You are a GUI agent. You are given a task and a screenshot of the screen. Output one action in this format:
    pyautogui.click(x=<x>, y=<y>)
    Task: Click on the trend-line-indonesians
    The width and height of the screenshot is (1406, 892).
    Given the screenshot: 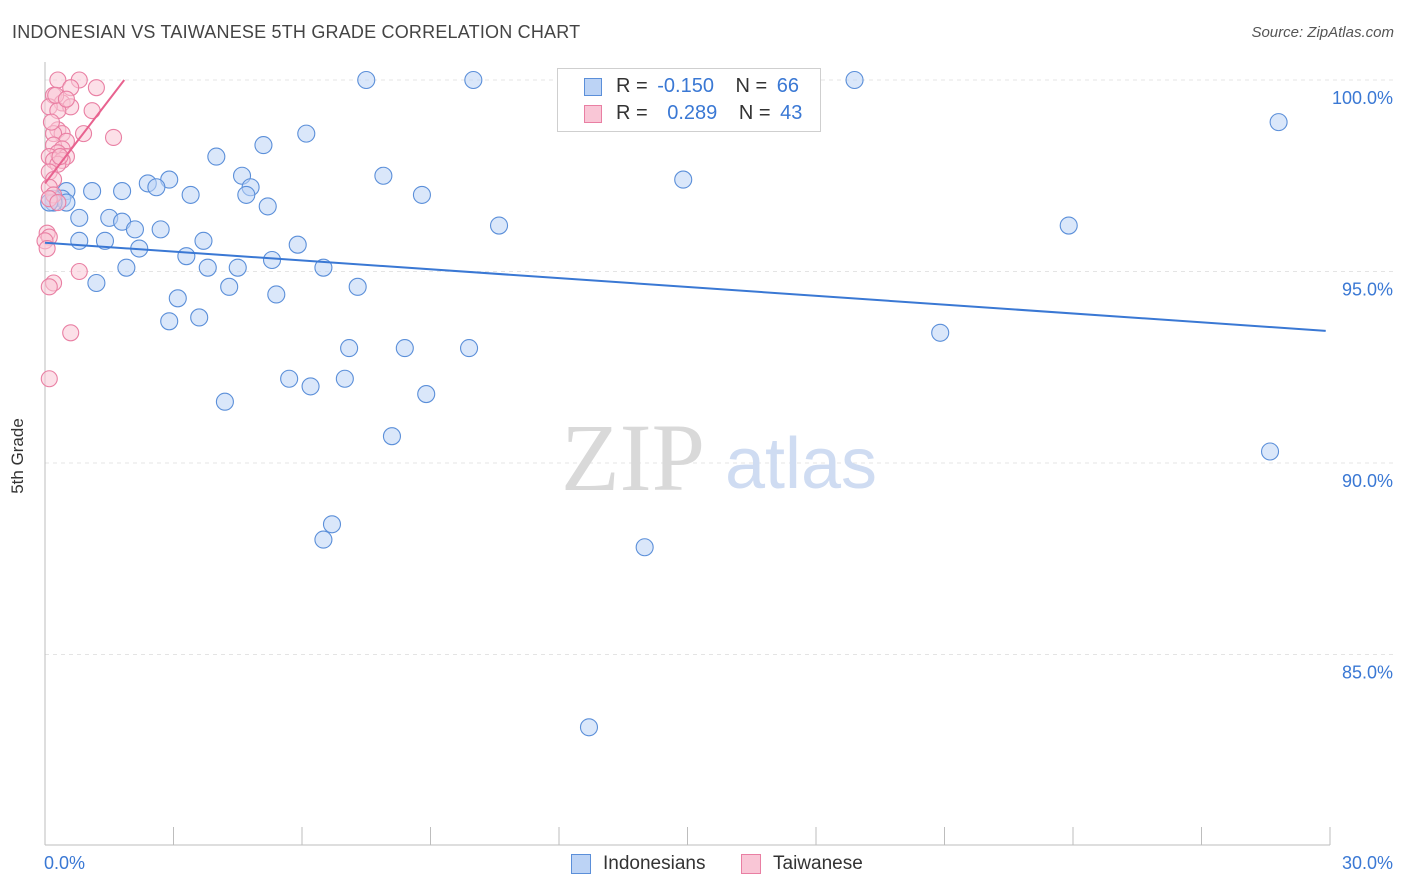 What is the action you would take?
    pyautogui.click(x=685, y=286)
    